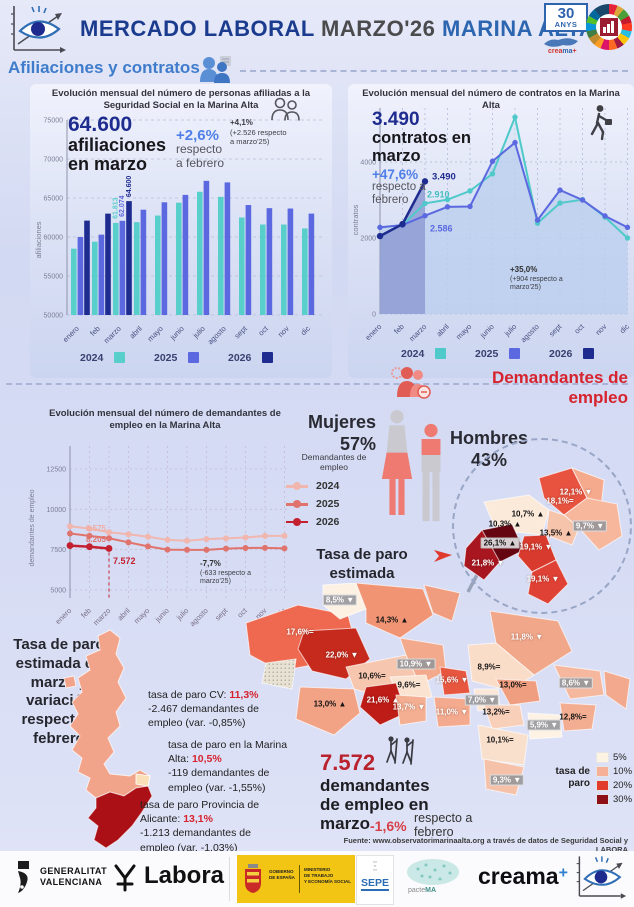 This screenshot has height=907, width=634. I want to click on pacte-ma-logo-text: pacteMA, so click(422, 890).